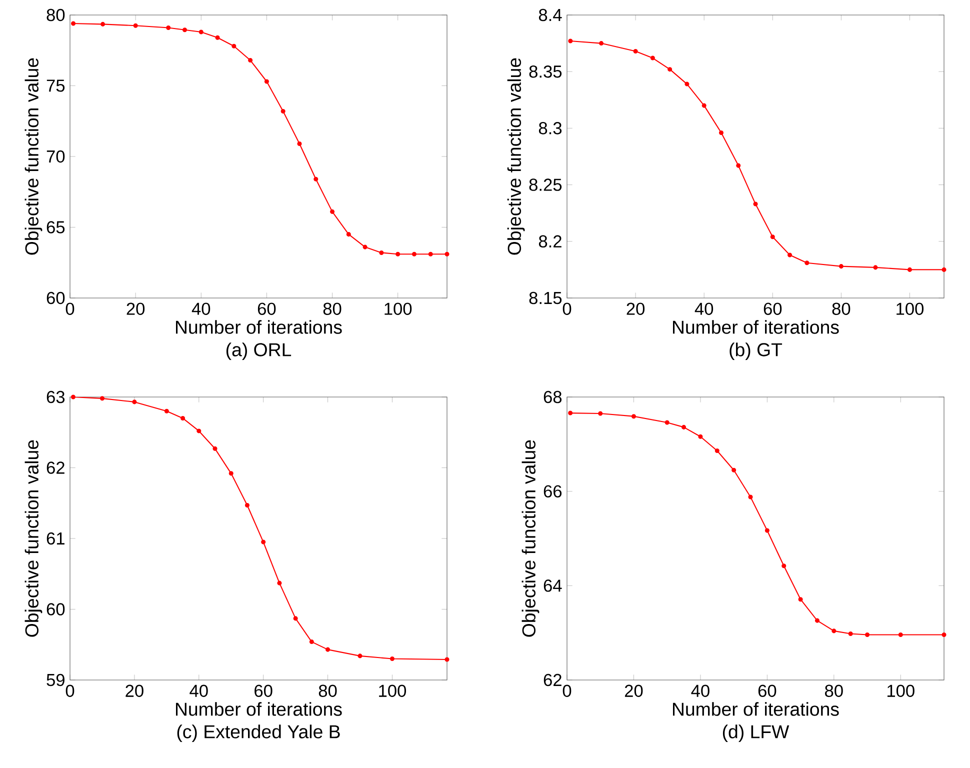 The height and width of the screenshot is (768, 970). I want to click on text: (b) GT, so click(756, 351).